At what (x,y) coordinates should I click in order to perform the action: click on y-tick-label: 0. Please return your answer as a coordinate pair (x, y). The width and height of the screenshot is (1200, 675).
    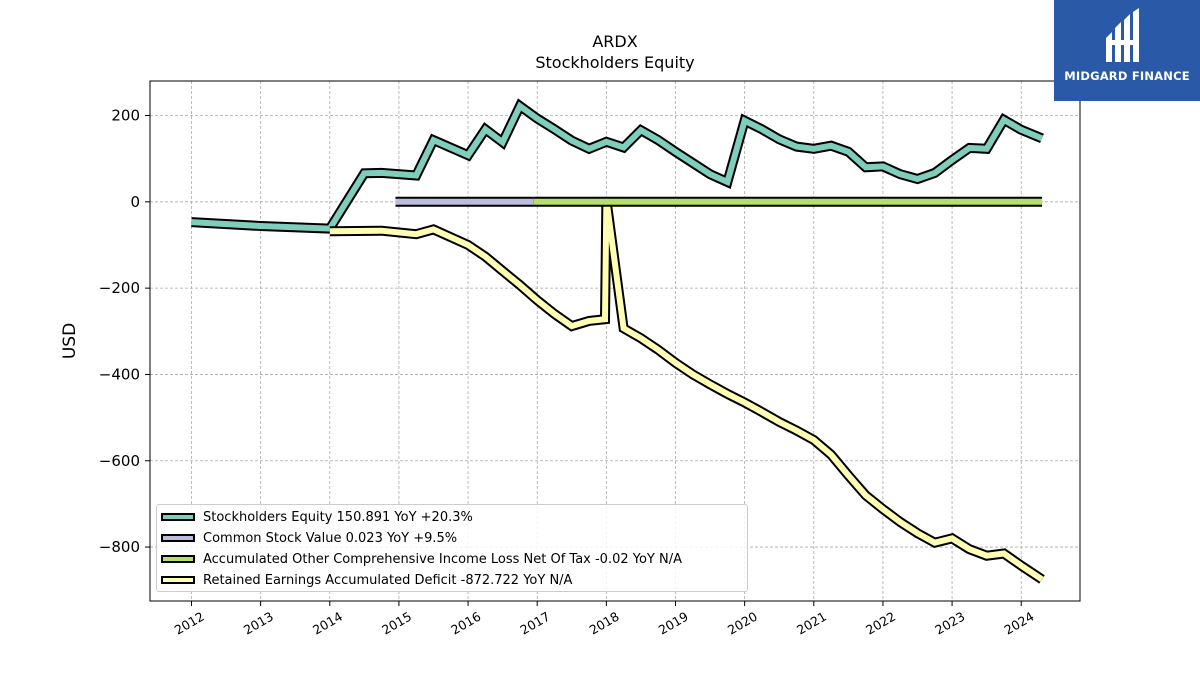
    Looking at the image, I should click on (135, 202).